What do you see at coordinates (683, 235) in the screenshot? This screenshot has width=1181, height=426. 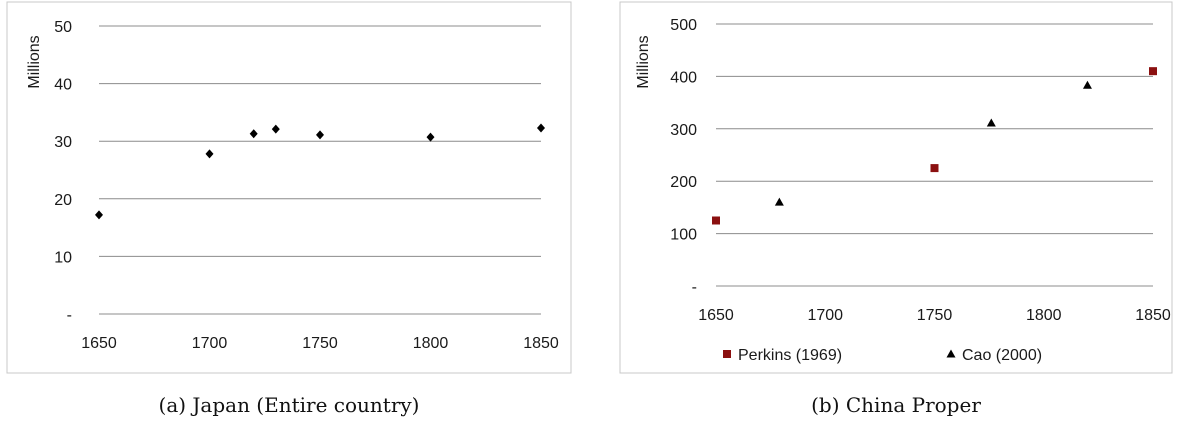 I see `y-tick-label: 100` at bounding box center [683, 235].